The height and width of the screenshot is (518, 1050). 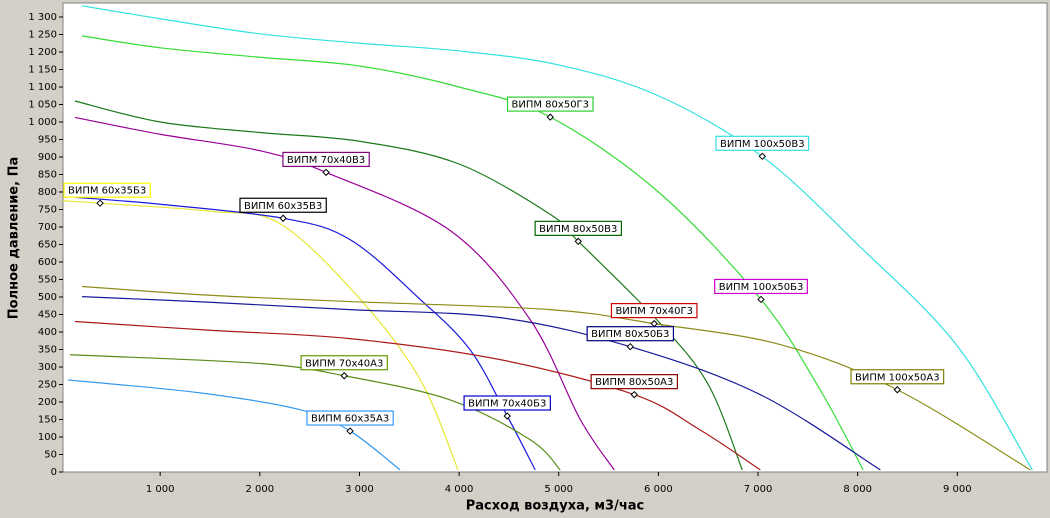 What do you see at coordinates (558, 489) in the screenshot?
I see `x-tick-label: 5 000` at bounding box center [558, 489].